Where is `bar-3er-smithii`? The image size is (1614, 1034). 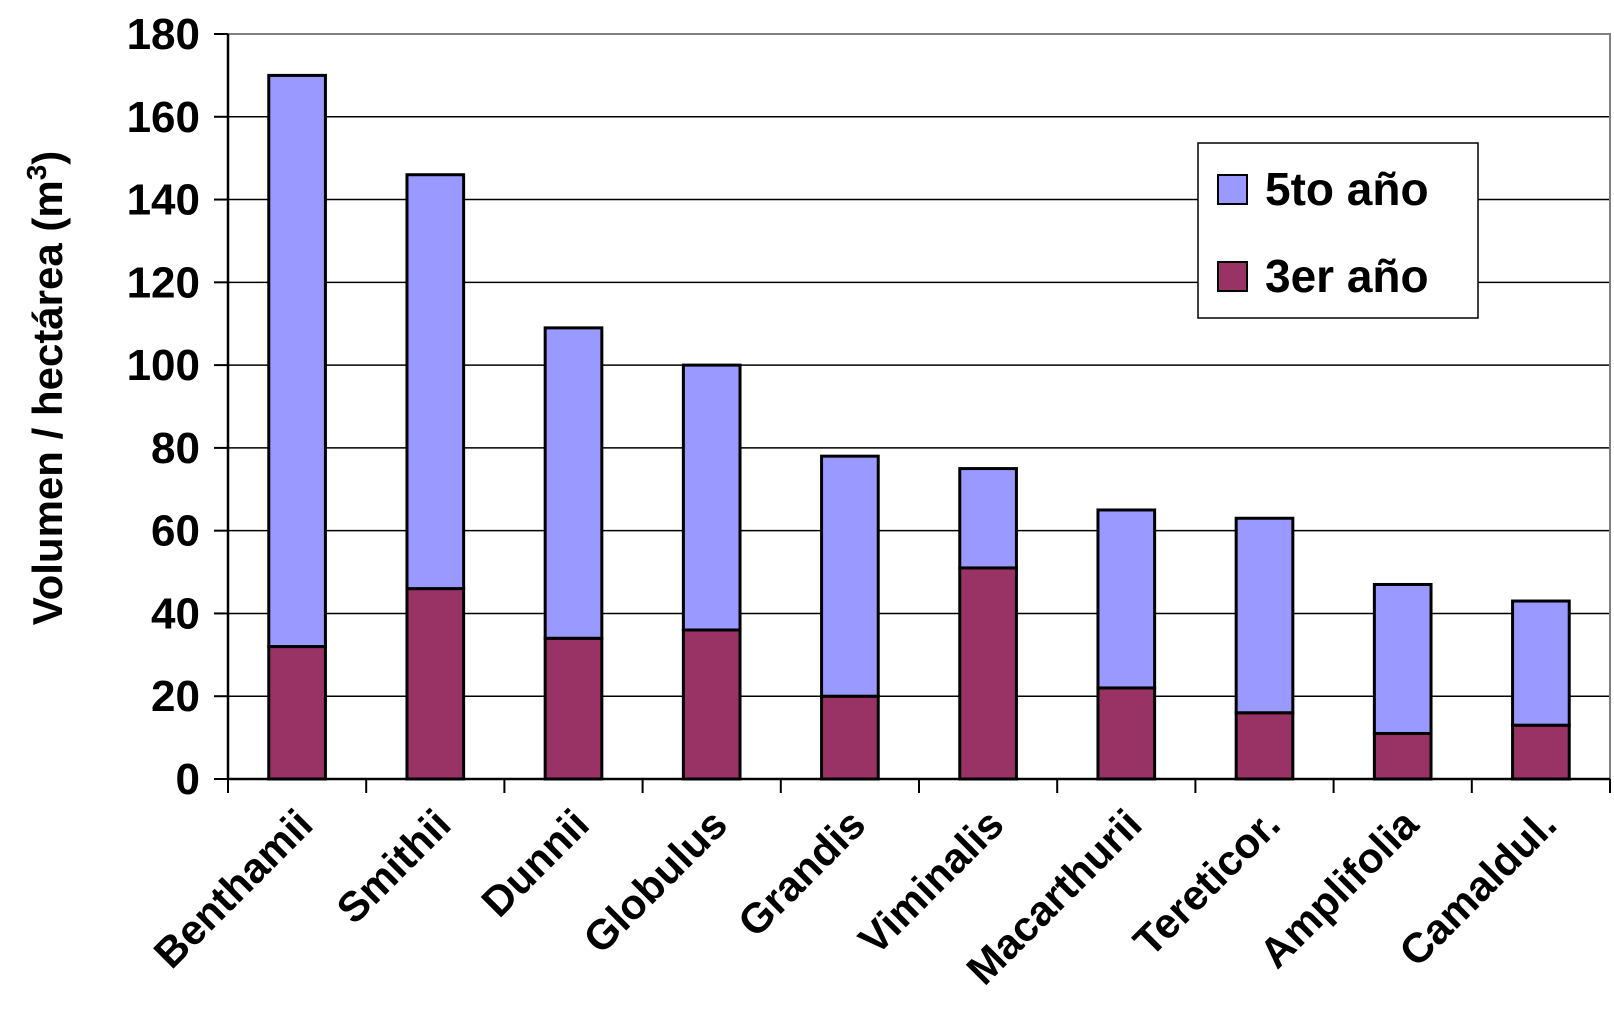 bar-3er-smithii is located at coordinates (435, 684).